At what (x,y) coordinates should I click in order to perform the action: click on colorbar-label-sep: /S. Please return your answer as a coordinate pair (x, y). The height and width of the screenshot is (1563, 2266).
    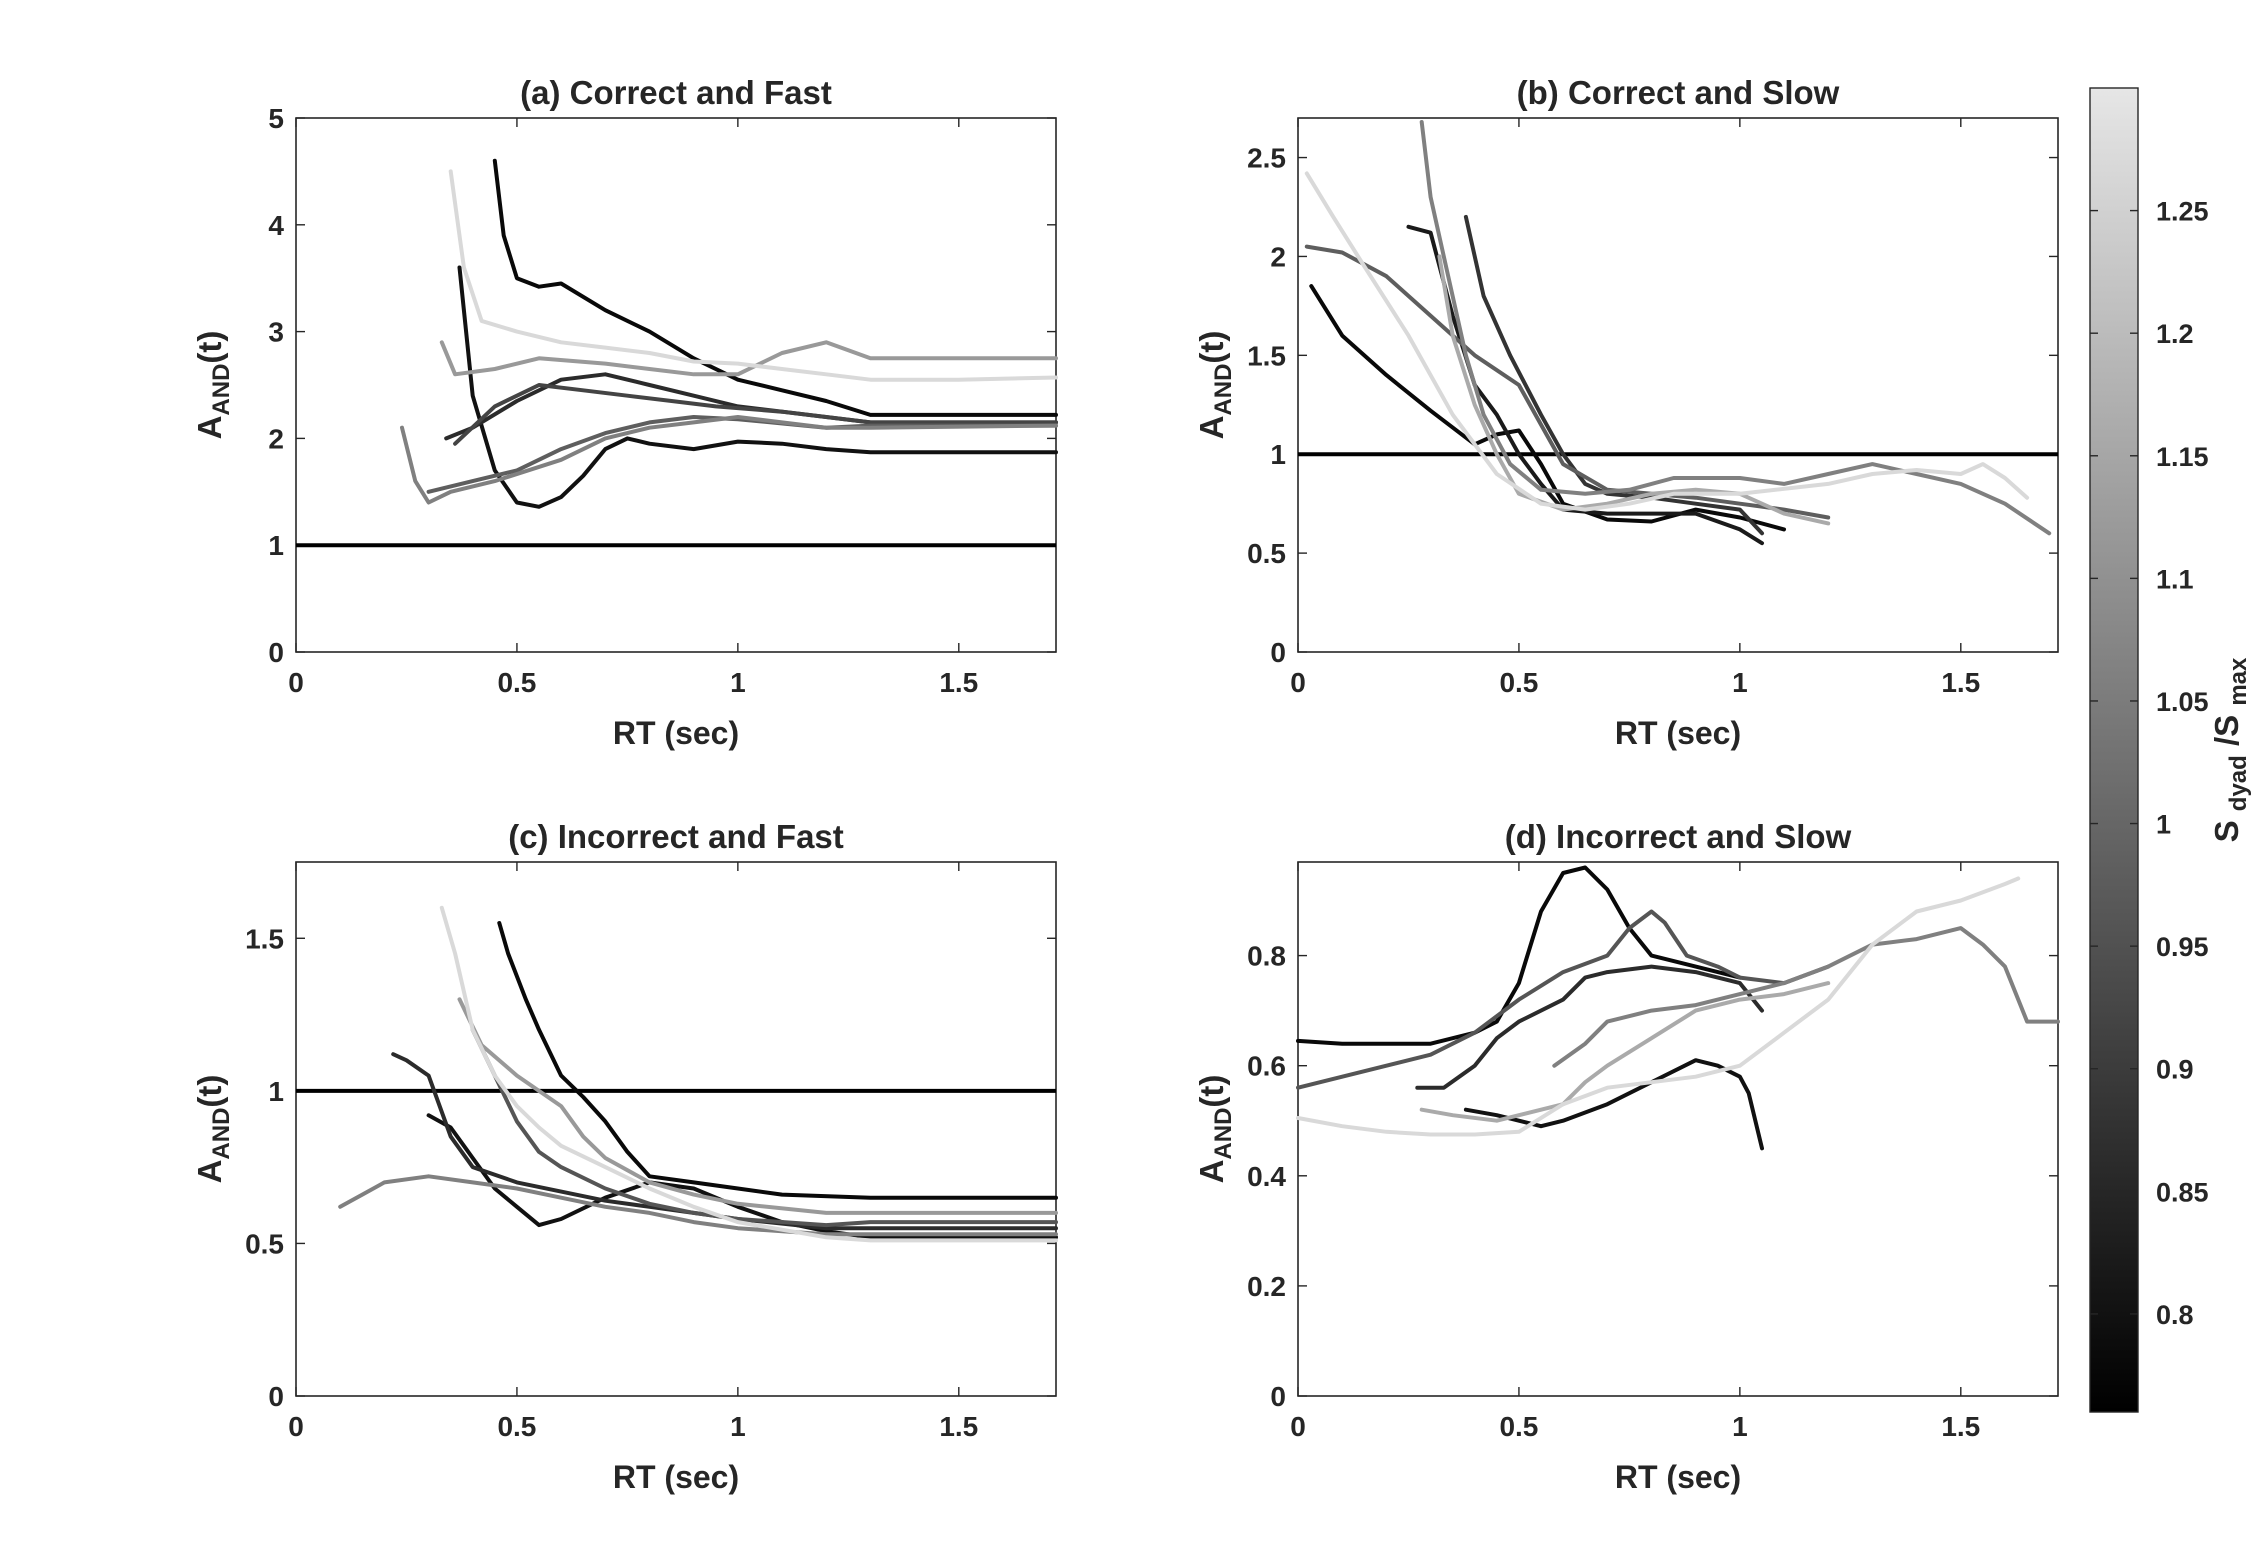
    Looking at the image, I should click on (2226, 730).